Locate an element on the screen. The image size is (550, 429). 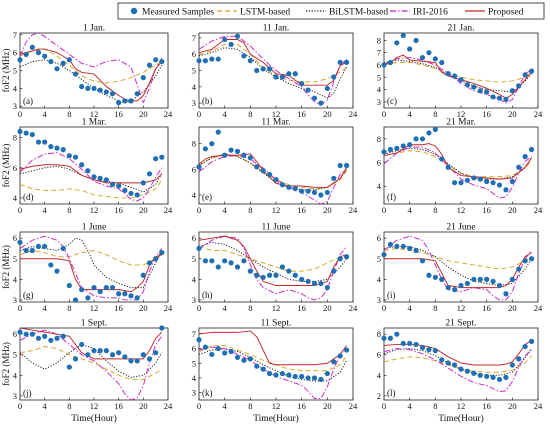
panel-b: 11 Jan. 0 4 8 12 16 20 24 3 4 5 6 7 (b) is located at coordinates (275, 72).